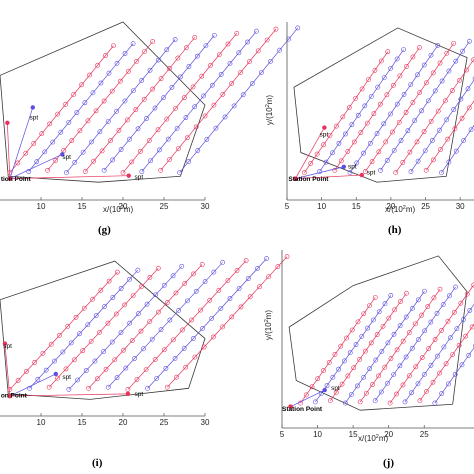 The image size is (474, 474). What do you see at coordinates (269, 110) in the screenshot?
I see `y-axis-label: y/(102m)` at bounding box center [269, 110].